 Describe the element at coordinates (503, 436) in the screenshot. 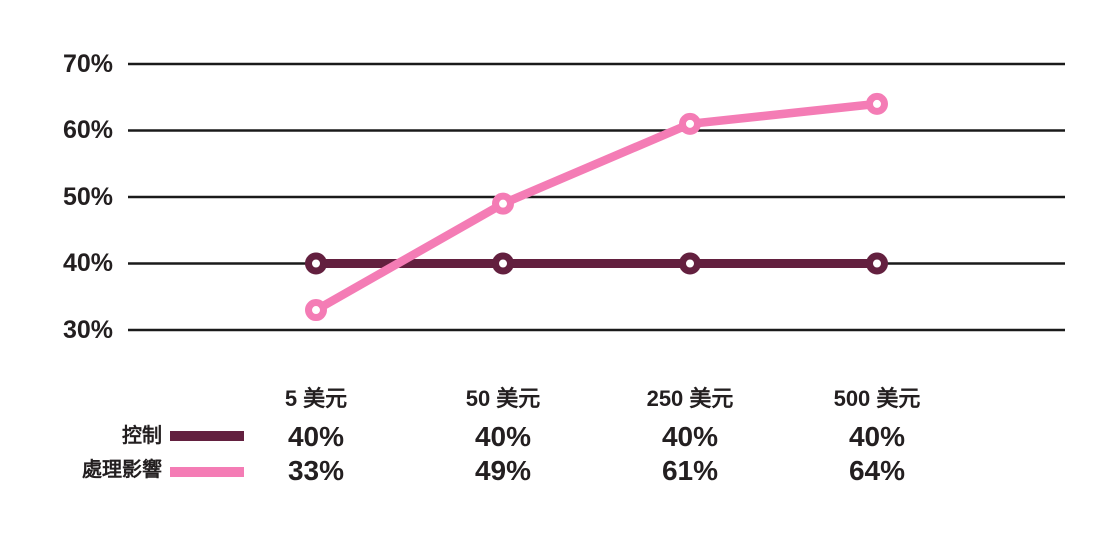

I see `table-cell-control-50usd: 40%` at that location.